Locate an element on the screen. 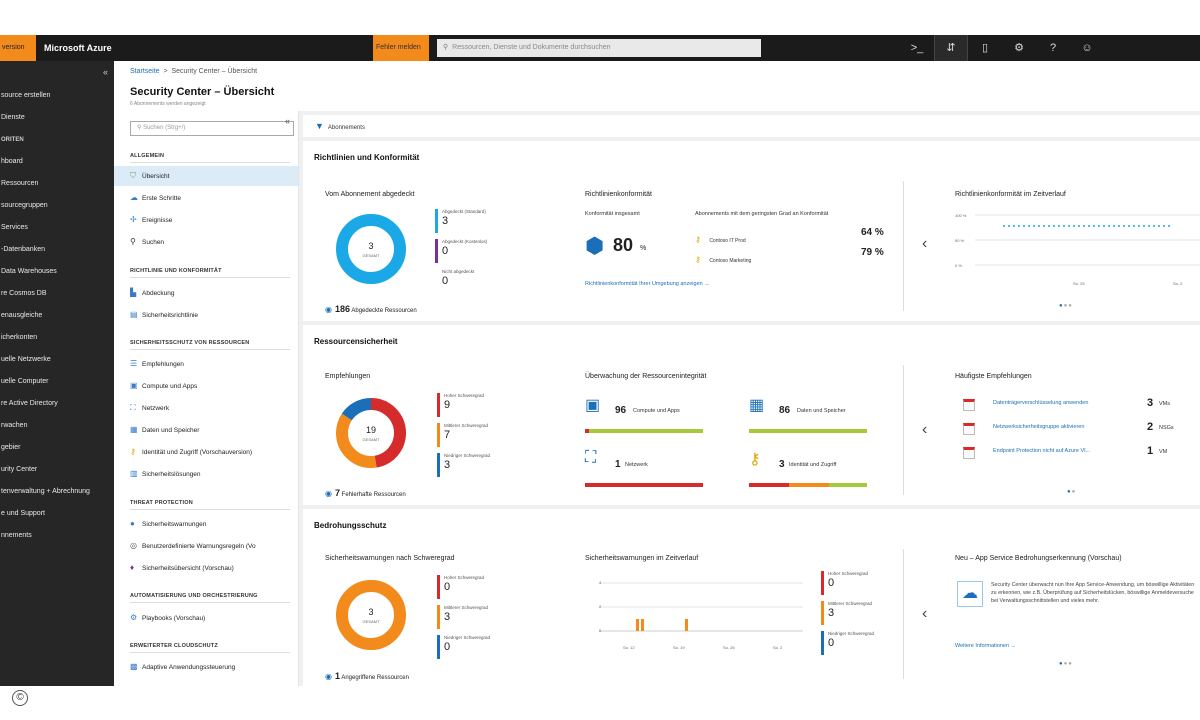 Image resolution: width=1200 pixels, height=720 pixels. left-nav-item: Data Warehouses is located at coordinates (29, 271).